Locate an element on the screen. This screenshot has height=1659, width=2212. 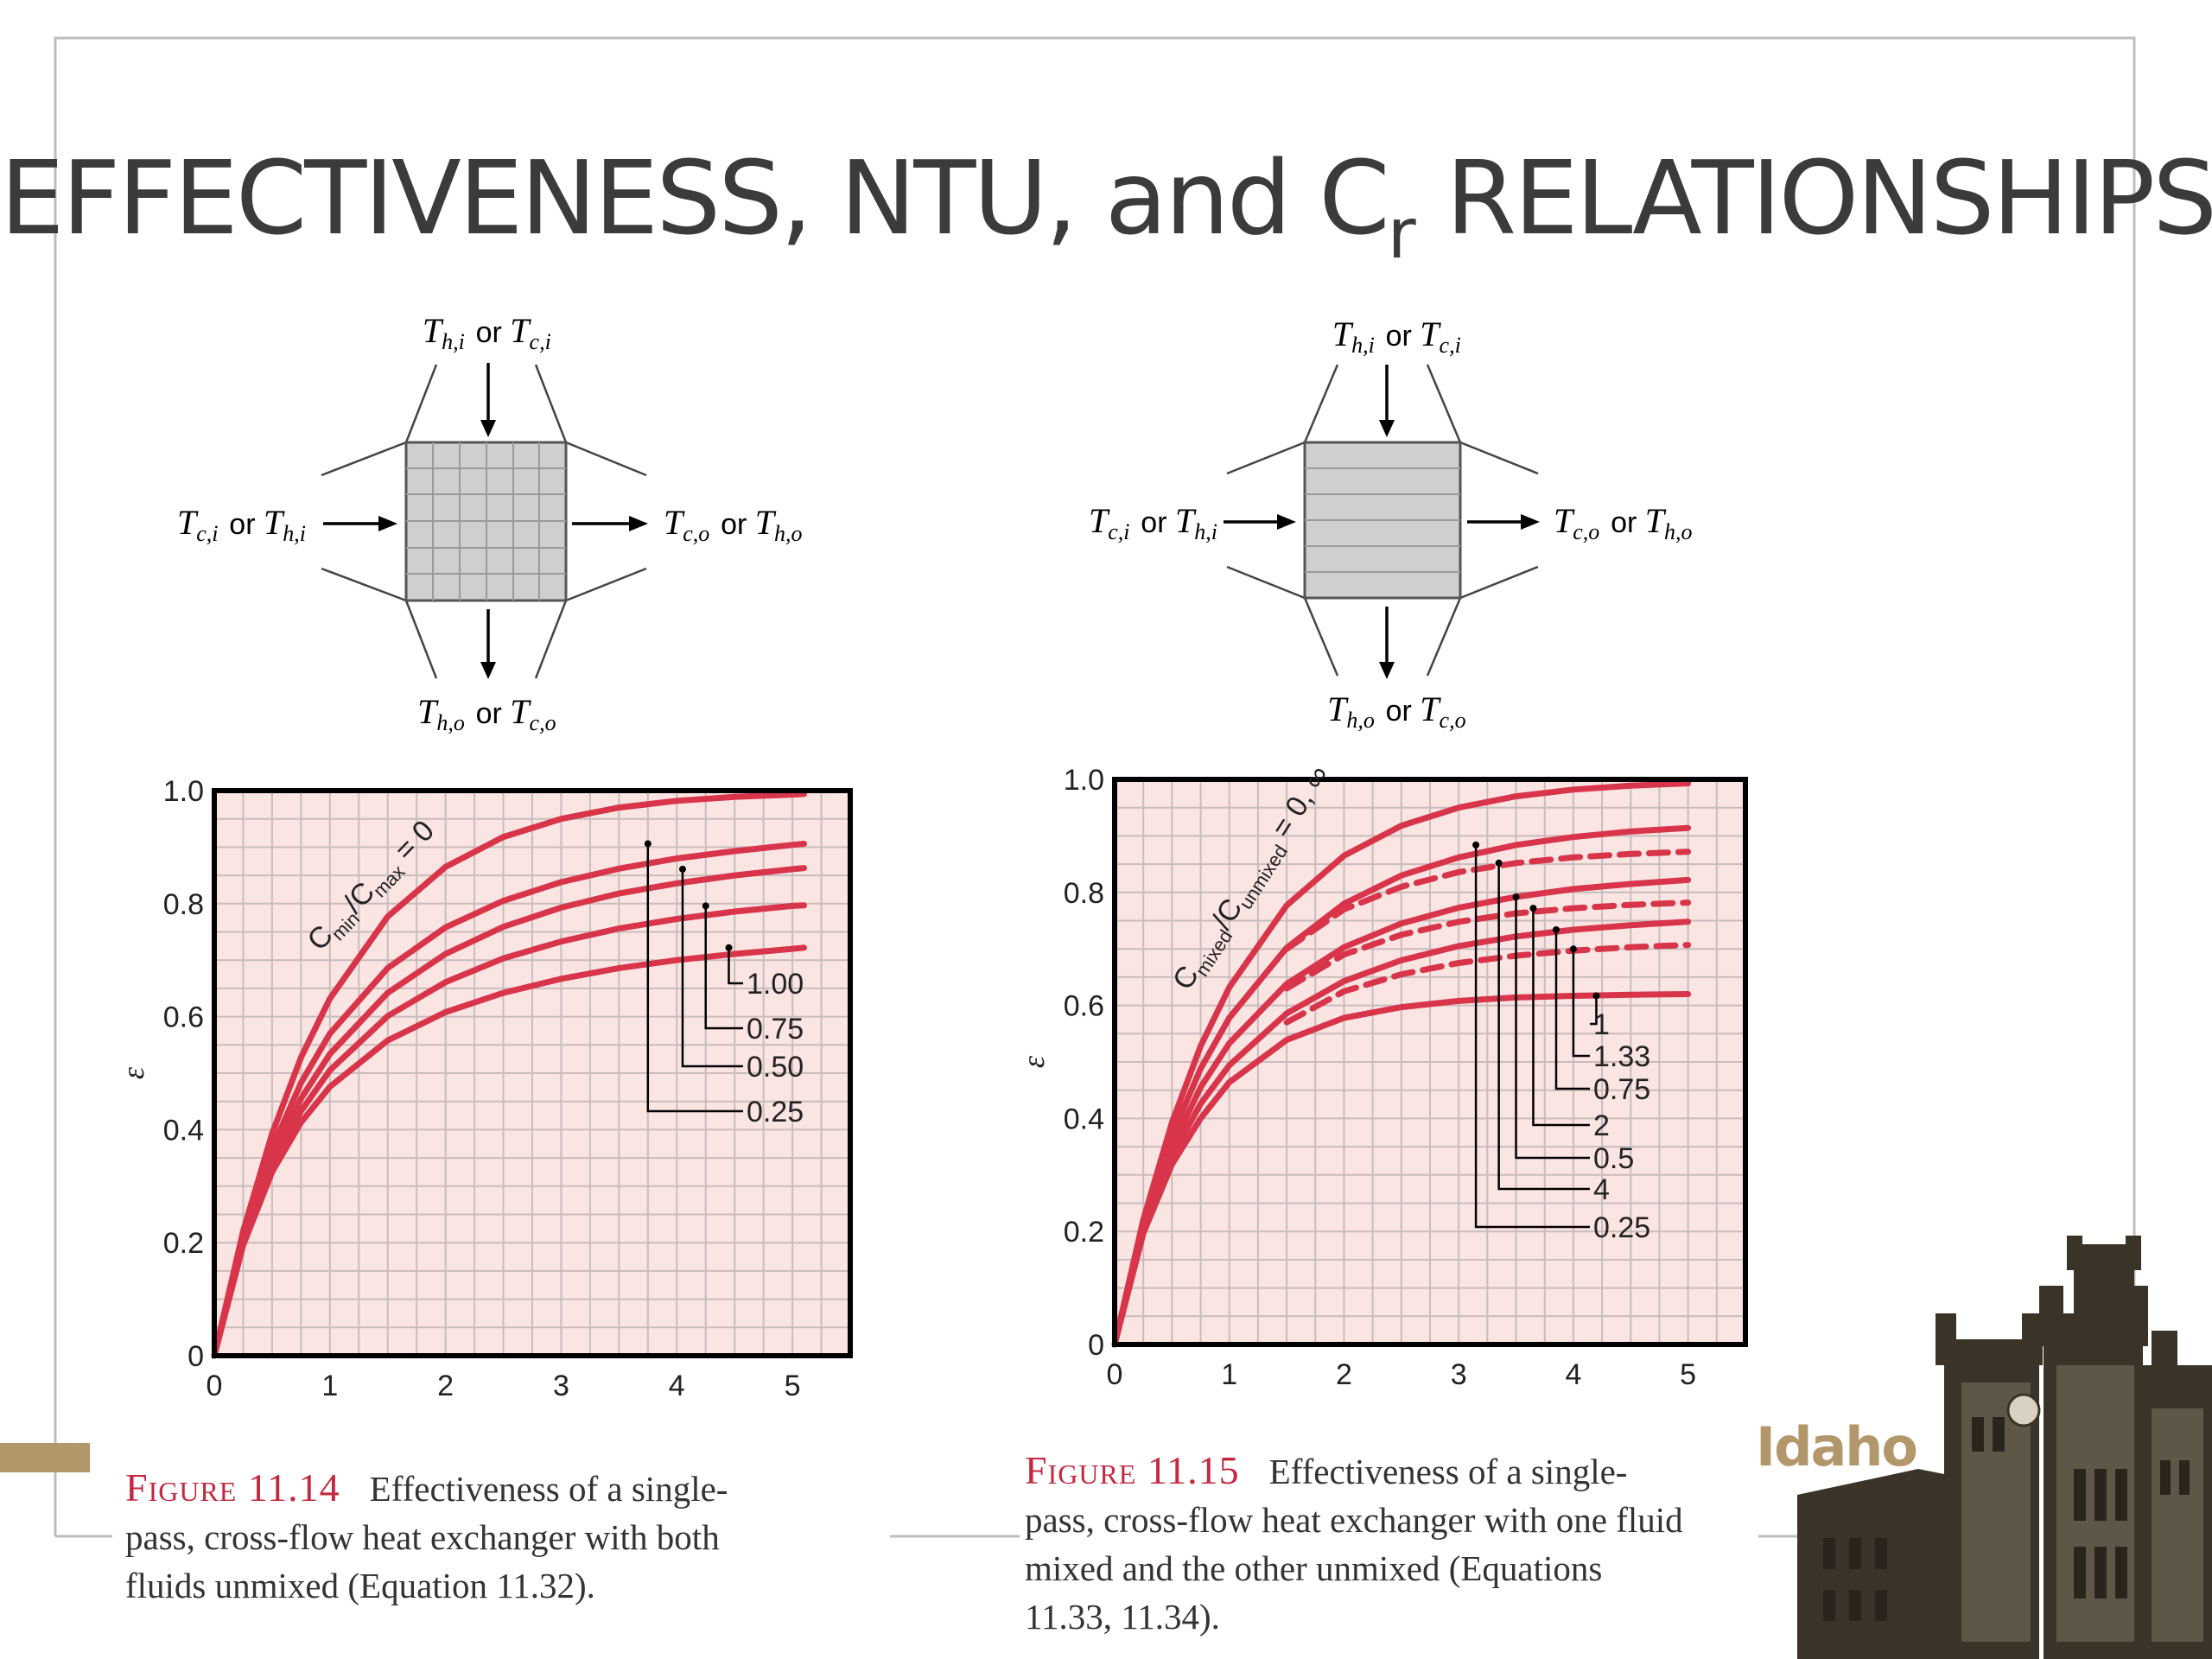
caption-heading: Figure 11.15 is located at coordinates (1132, 1470).